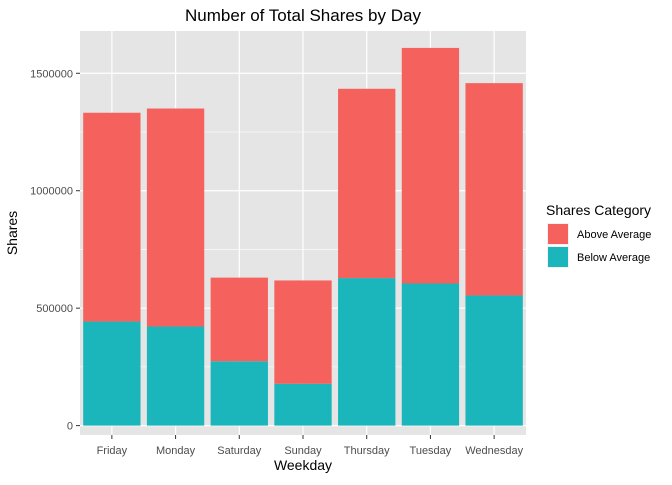 The image size is (672, 485). What do you see at coordinates (303, 451) in the screenshot?
I see `x-tick-label: Sunday` at bounding box center [303, 451].